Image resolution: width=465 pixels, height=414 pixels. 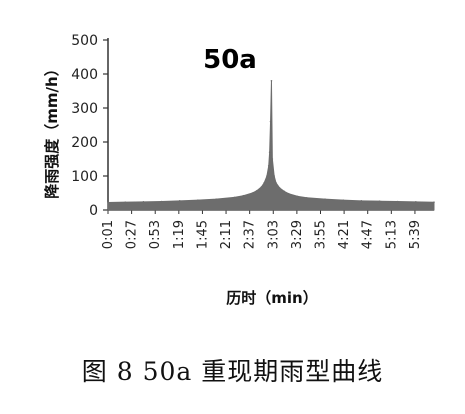 What do you see at coordinates (226, 234) in the screenshot?
I see `x-tick-label: 2:11` at bounding box center [226, 234].